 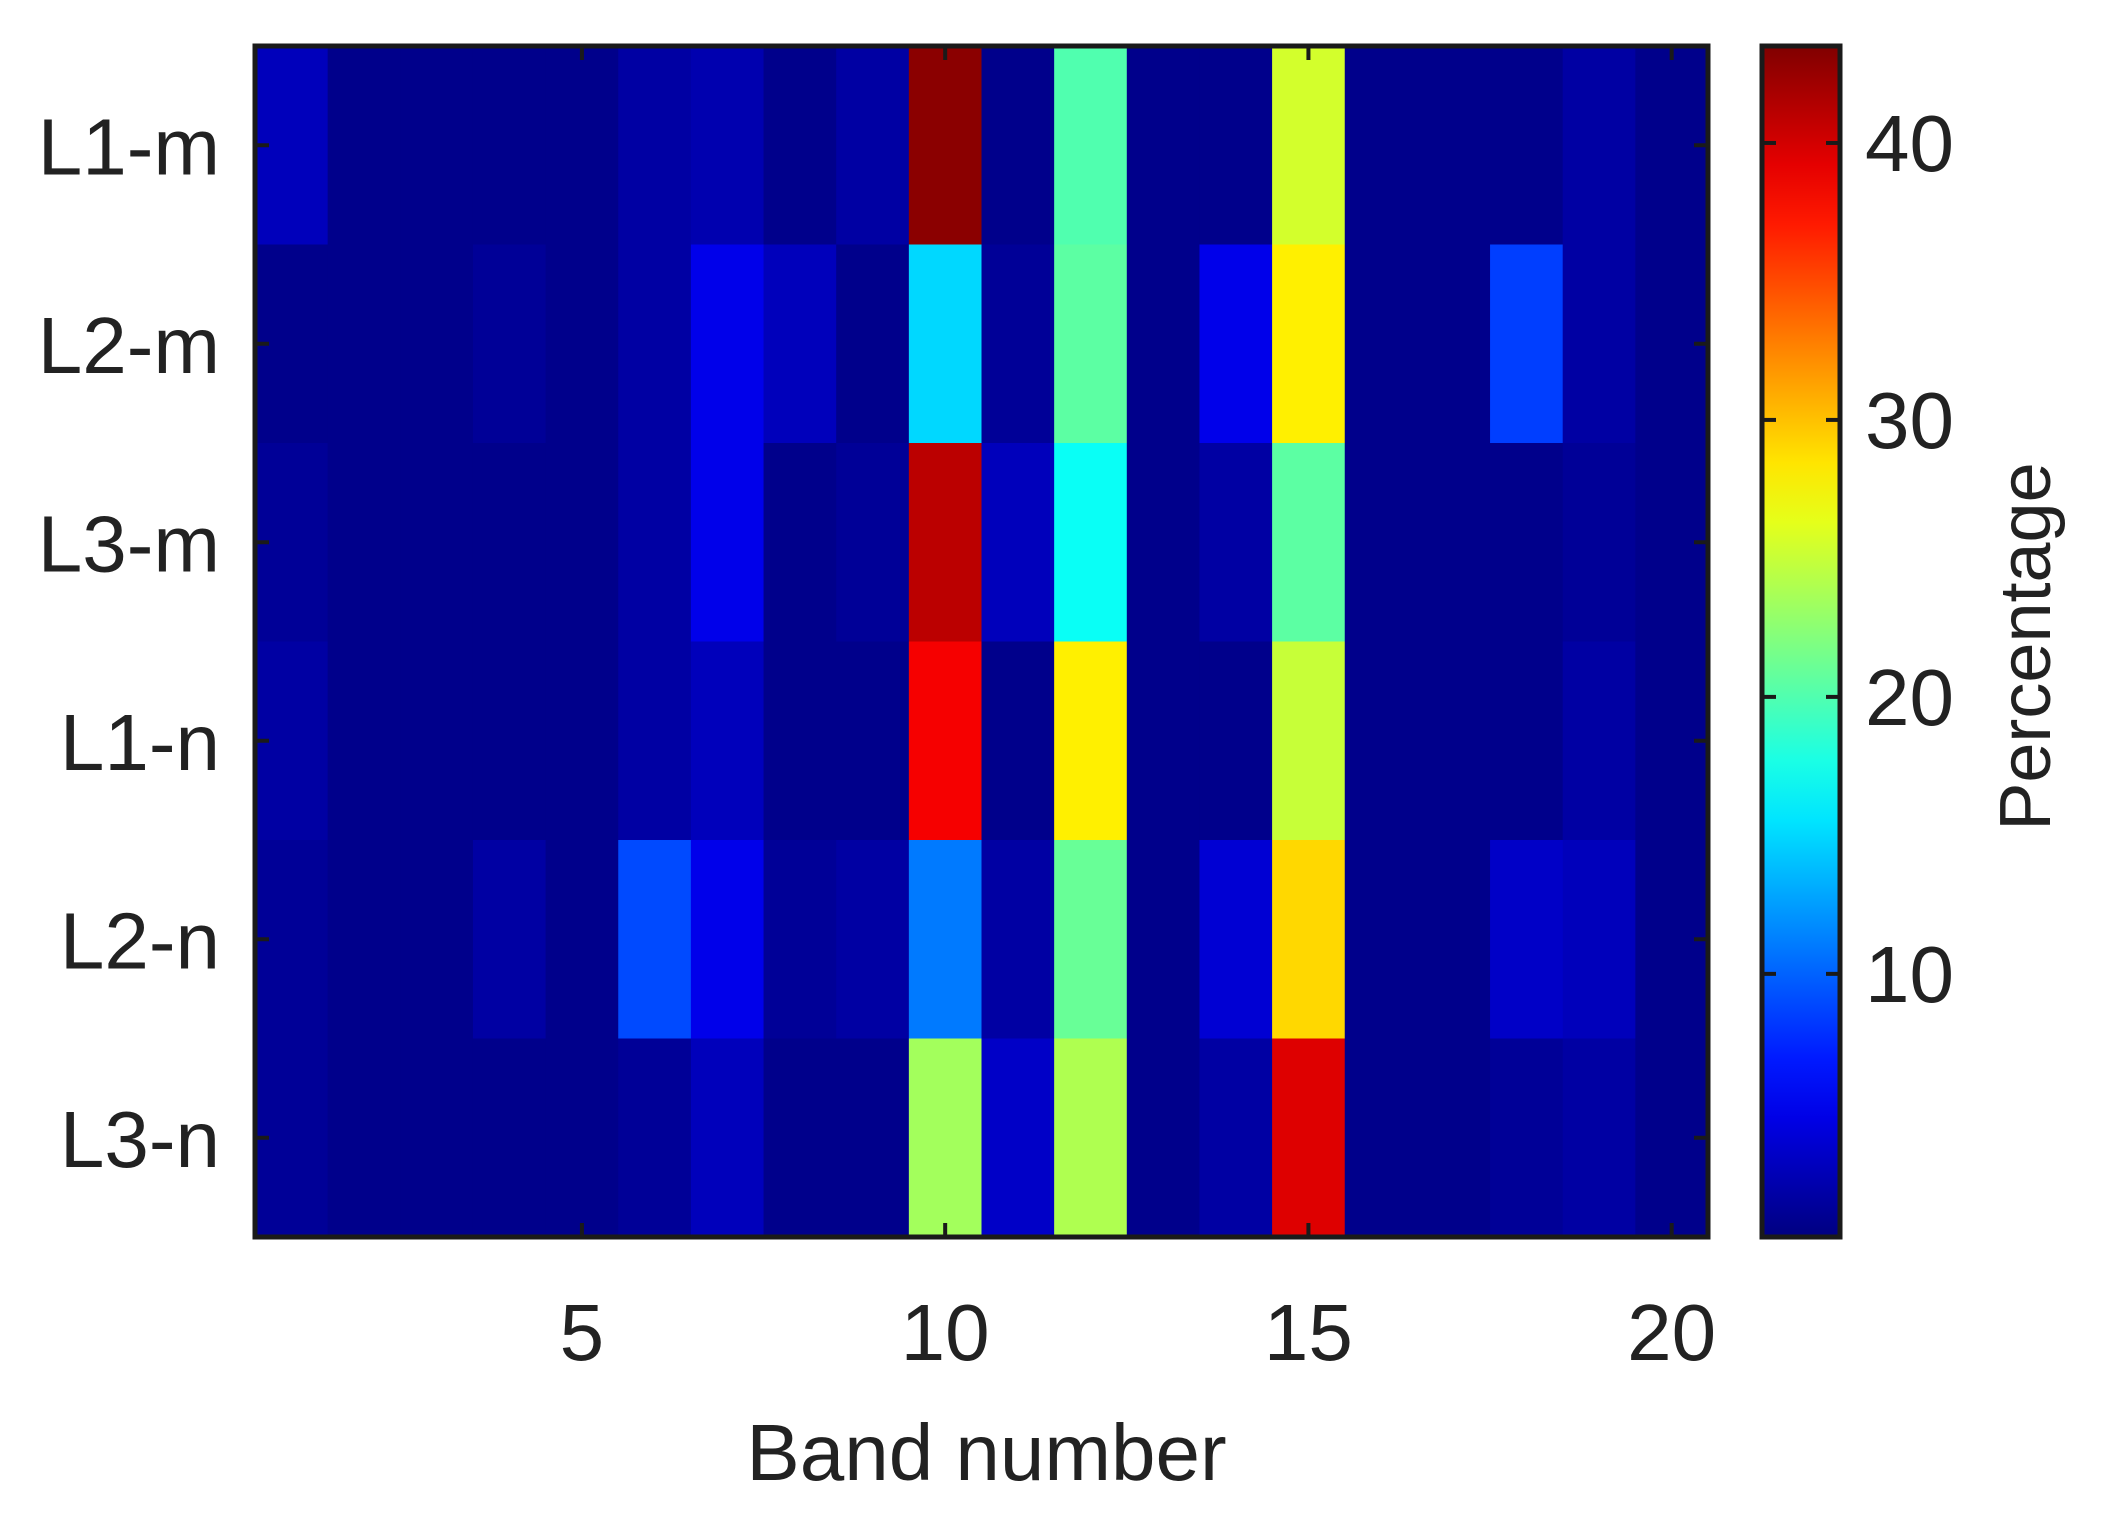 I want to click on y-tick-label: L1-n, so click(x=140, y=742).